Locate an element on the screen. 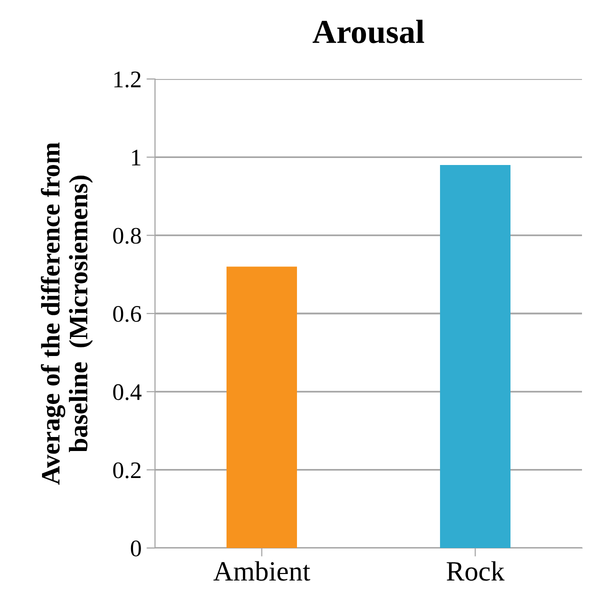  chart-title: Arousal is located at coordinates (368, 32).